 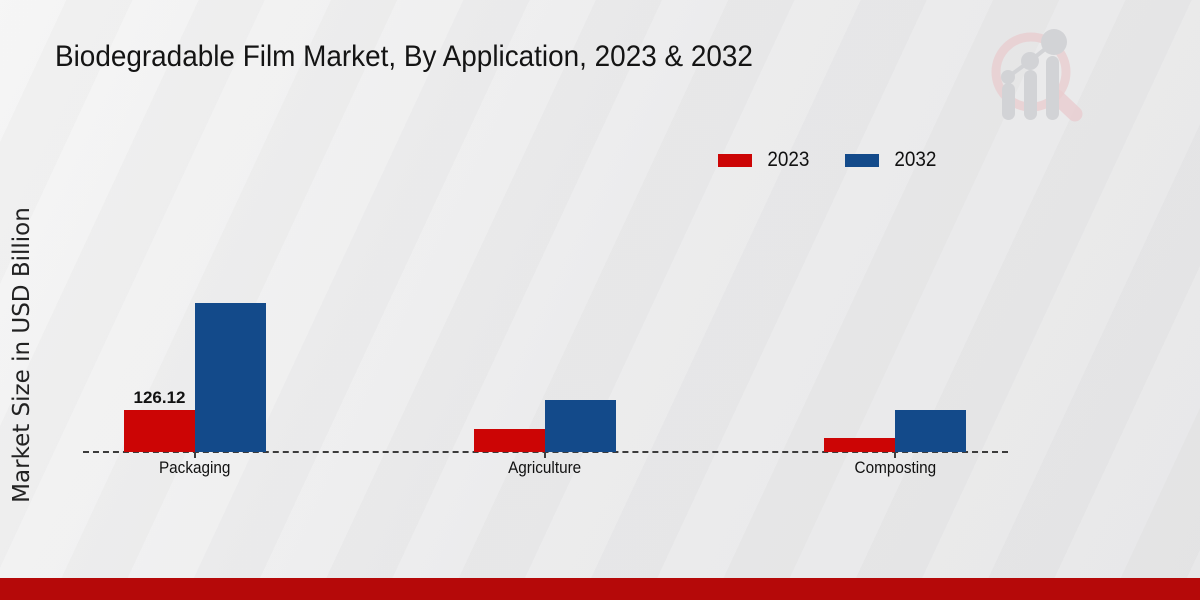 I want to click on legend-swatch-2023, so click(x=735, y=160).